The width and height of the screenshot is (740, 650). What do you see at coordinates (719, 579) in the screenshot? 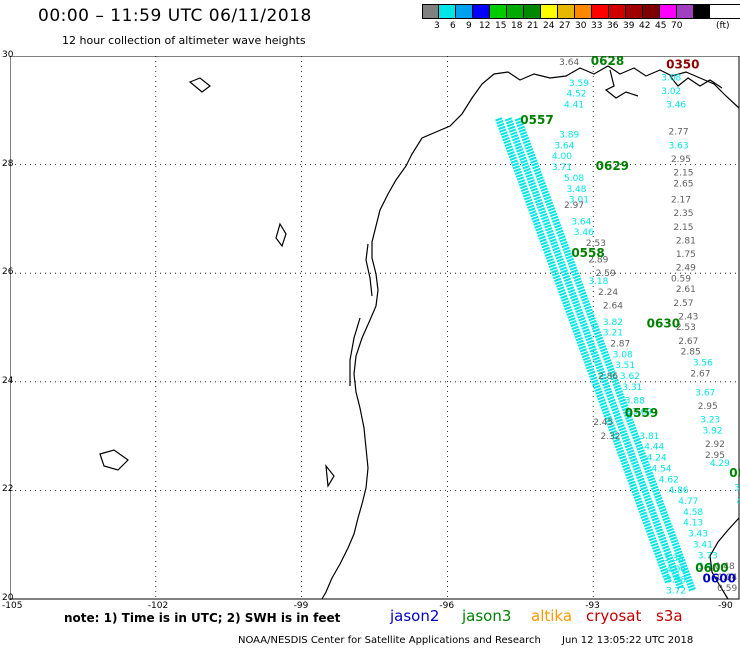
I see `pass-time-label: 0600` at bounding box center [719, 579].